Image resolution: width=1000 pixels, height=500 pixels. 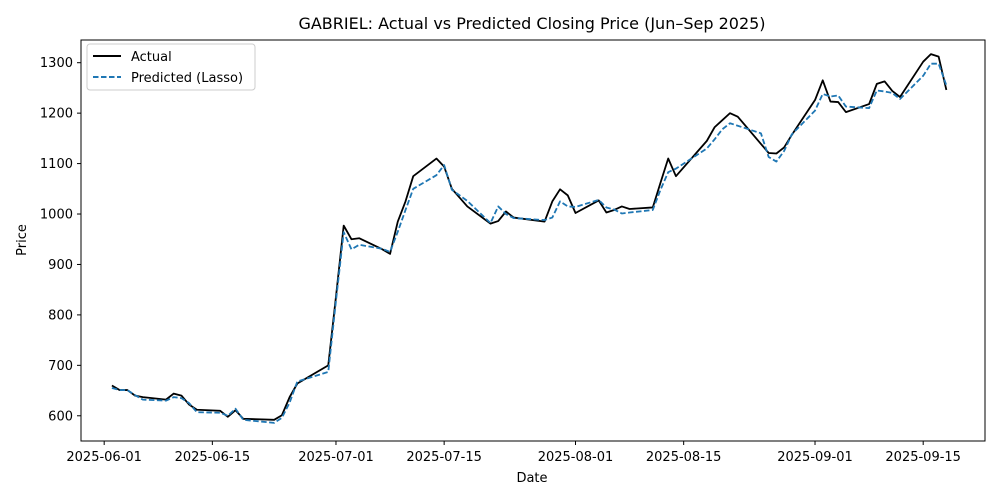 What do you see at coordinates (444, 457) in the screenshot?
I see `x-tick-label: 2025-07-15` at bounding box center [444, 457].